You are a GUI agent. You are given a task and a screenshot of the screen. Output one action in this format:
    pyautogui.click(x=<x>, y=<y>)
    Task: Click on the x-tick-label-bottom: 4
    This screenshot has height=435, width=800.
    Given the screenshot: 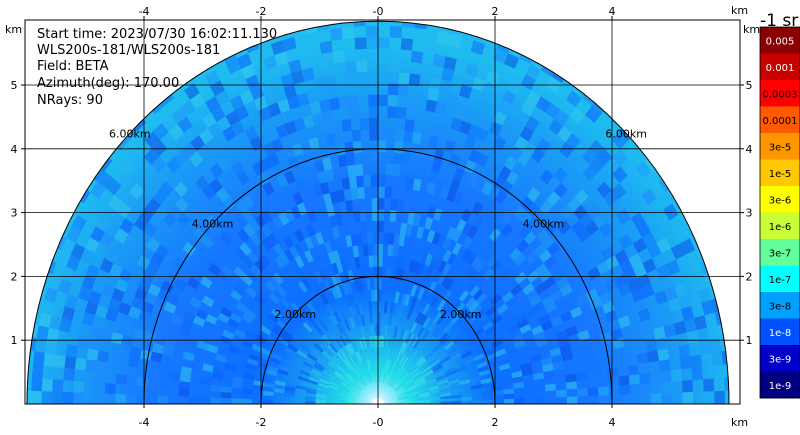 What is the action you would take?
    pyautogui.click(x=612, y=422)
    